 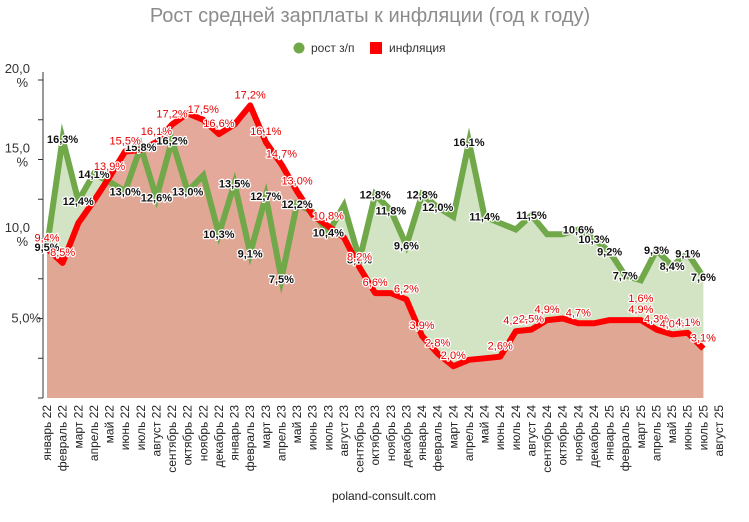 I want to click on legend-marker-wage, so click(x=299, y=48).